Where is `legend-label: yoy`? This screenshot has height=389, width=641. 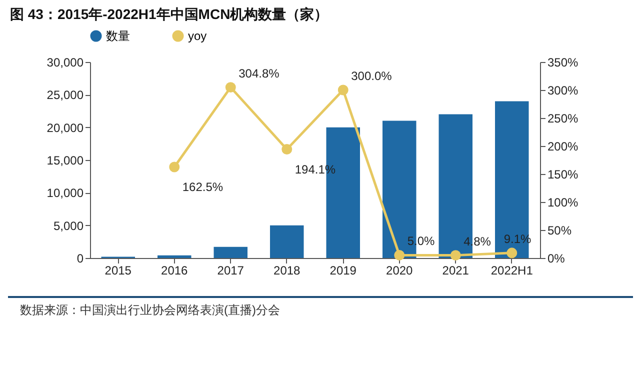
legend-label: yoy is located at coordinates (197, 36).